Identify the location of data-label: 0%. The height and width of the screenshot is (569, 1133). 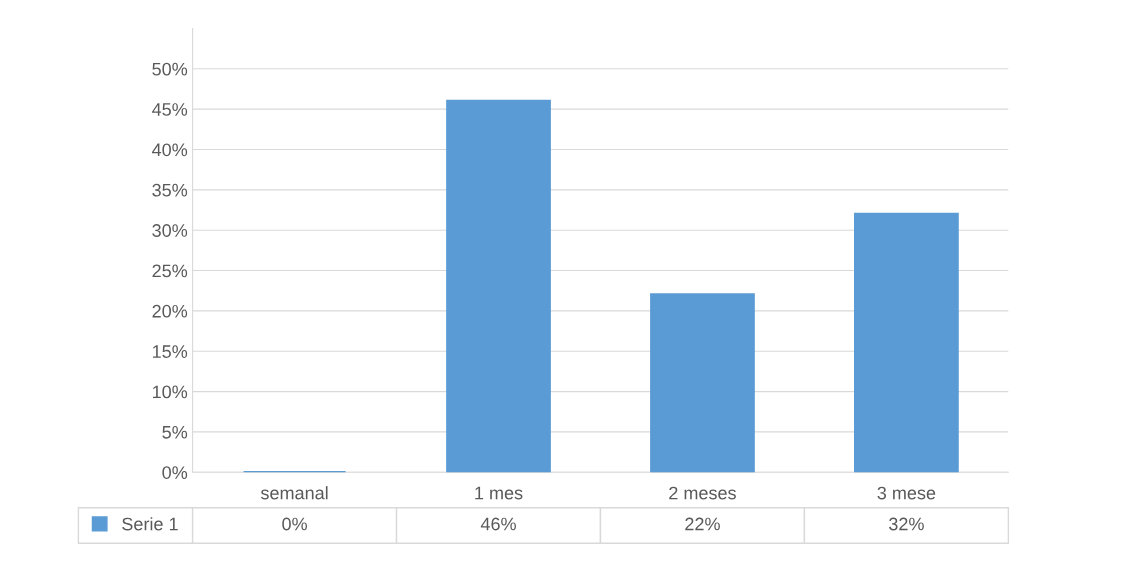
(294, 524).